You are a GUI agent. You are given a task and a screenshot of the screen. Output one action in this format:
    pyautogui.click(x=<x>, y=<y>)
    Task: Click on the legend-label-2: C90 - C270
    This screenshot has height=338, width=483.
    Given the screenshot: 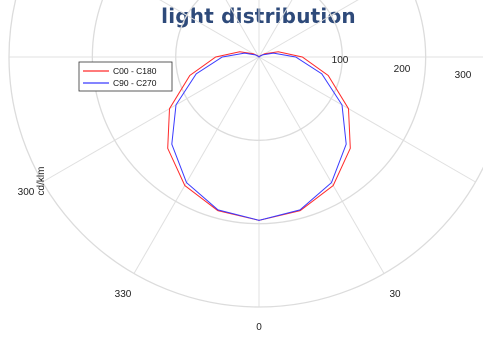 What is the action you would take?
    pyautogui.click(x=135, y=83)
    